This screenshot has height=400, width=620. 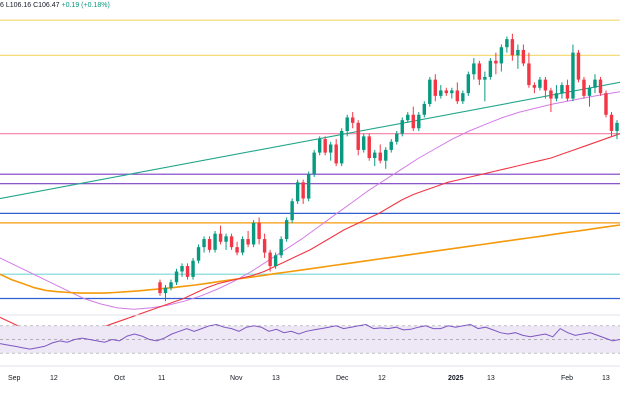 I want to click on ohlc-values: 6 L106.16 C106.47, so click(x=30, y=5).